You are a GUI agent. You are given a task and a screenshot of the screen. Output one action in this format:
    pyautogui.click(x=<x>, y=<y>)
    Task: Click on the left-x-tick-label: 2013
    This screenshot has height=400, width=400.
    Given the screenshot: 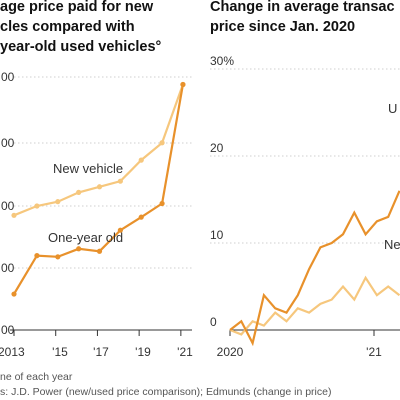 What is the action you would take?
    pyautogui.click(x=12, y=352)
    